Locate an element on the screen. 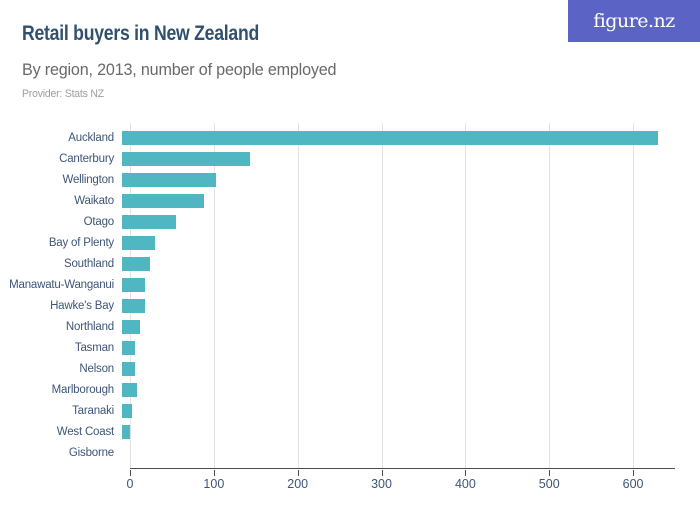 This screenshot has height=525, width=700. axis-tick-label: 300 is located at coordinates (381, 484).